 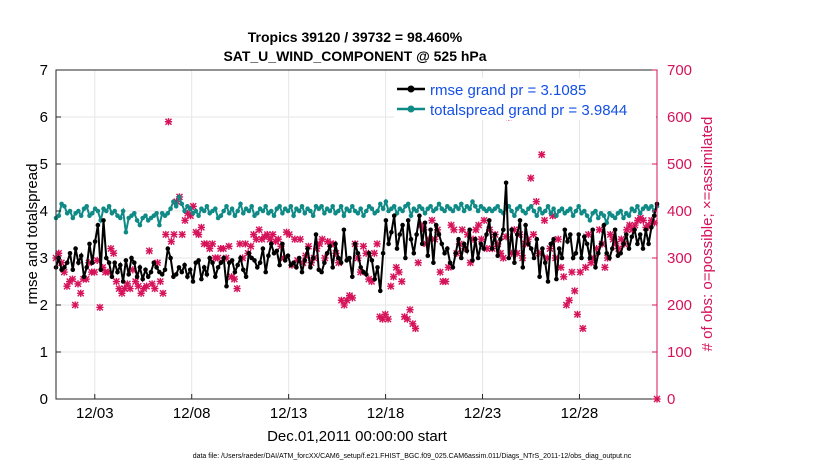 I want to click on left-tick-label: 1, so click(x=44, y=352).